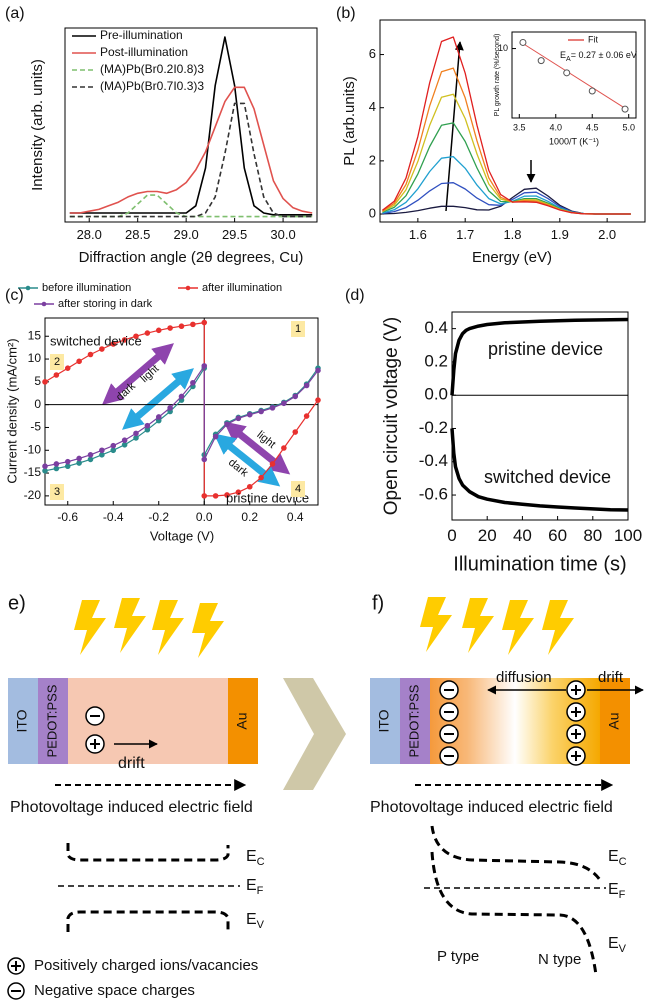 This screenshot has height=1001, width=649. What do you see at coordinates (267, 497) in the screenshot?
I see `annotation: pristine device` at bounding box center [267, 497].